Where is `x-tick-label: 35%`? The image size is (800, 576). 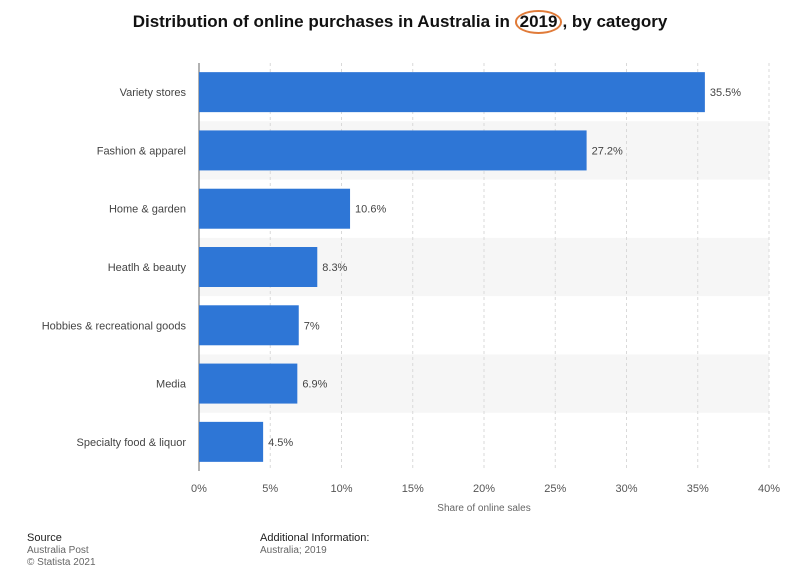 x-tick-label: 35% is located at coordinates (698, 489).